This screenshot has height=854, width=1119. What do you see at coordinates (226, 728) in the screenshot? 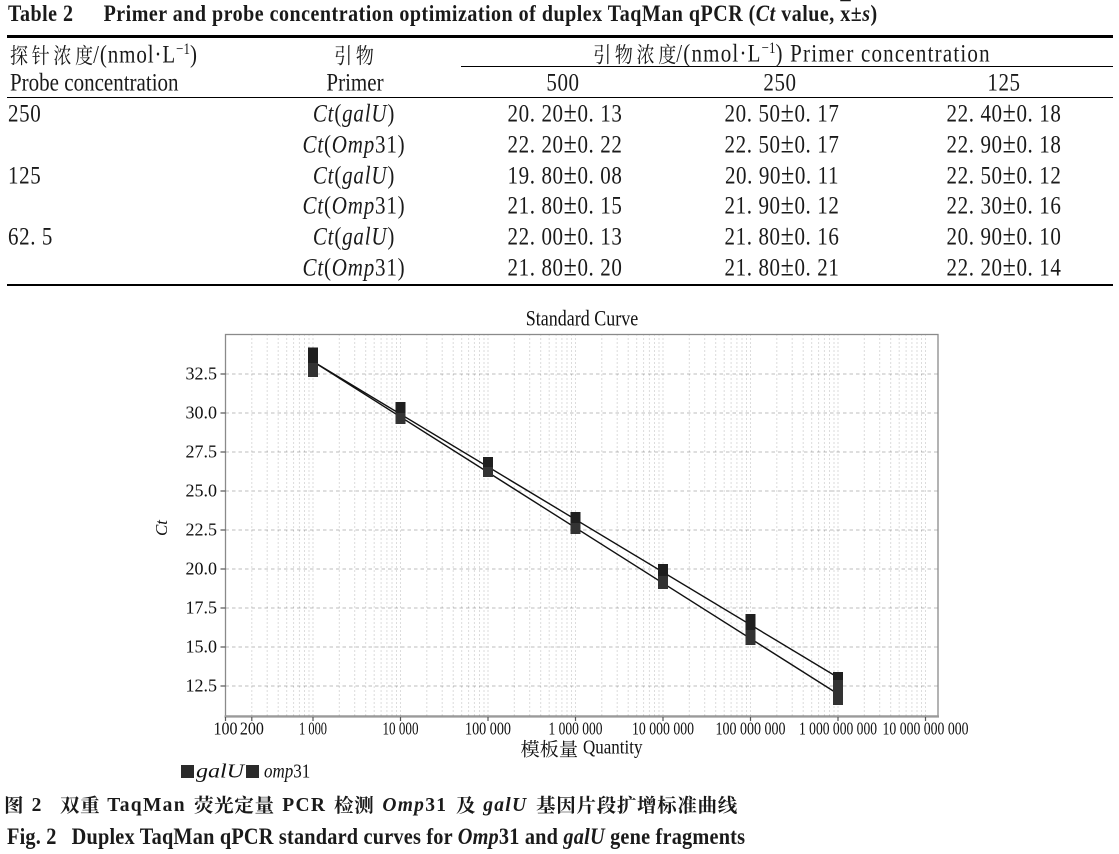
I see `svg-text: 100` at bounding box center [226, 728].